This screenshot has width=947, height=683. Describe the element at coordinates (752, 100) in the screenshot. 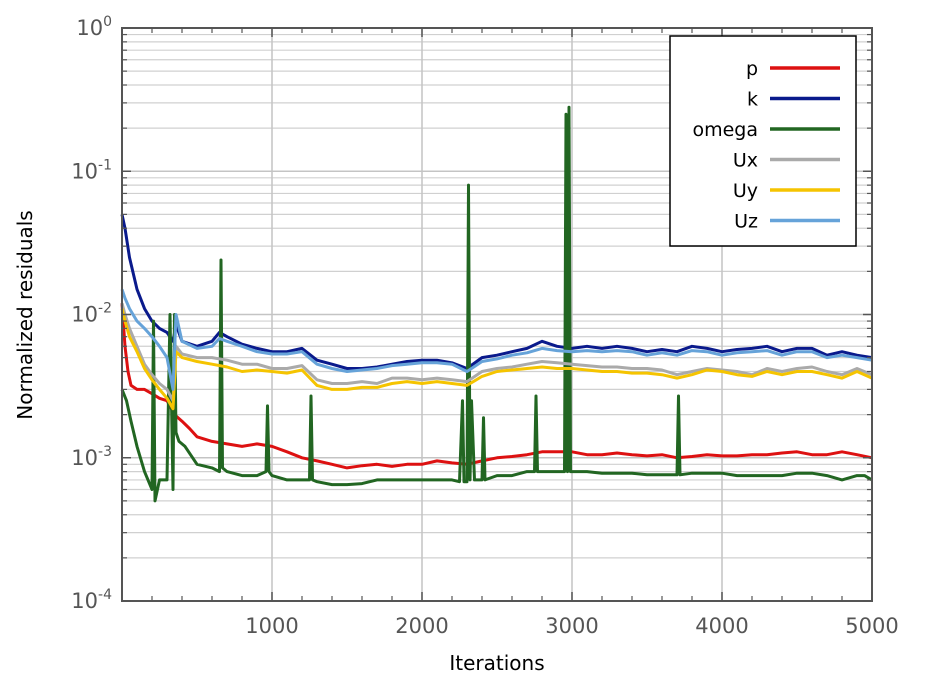

I see `legend-label: k` at that location.